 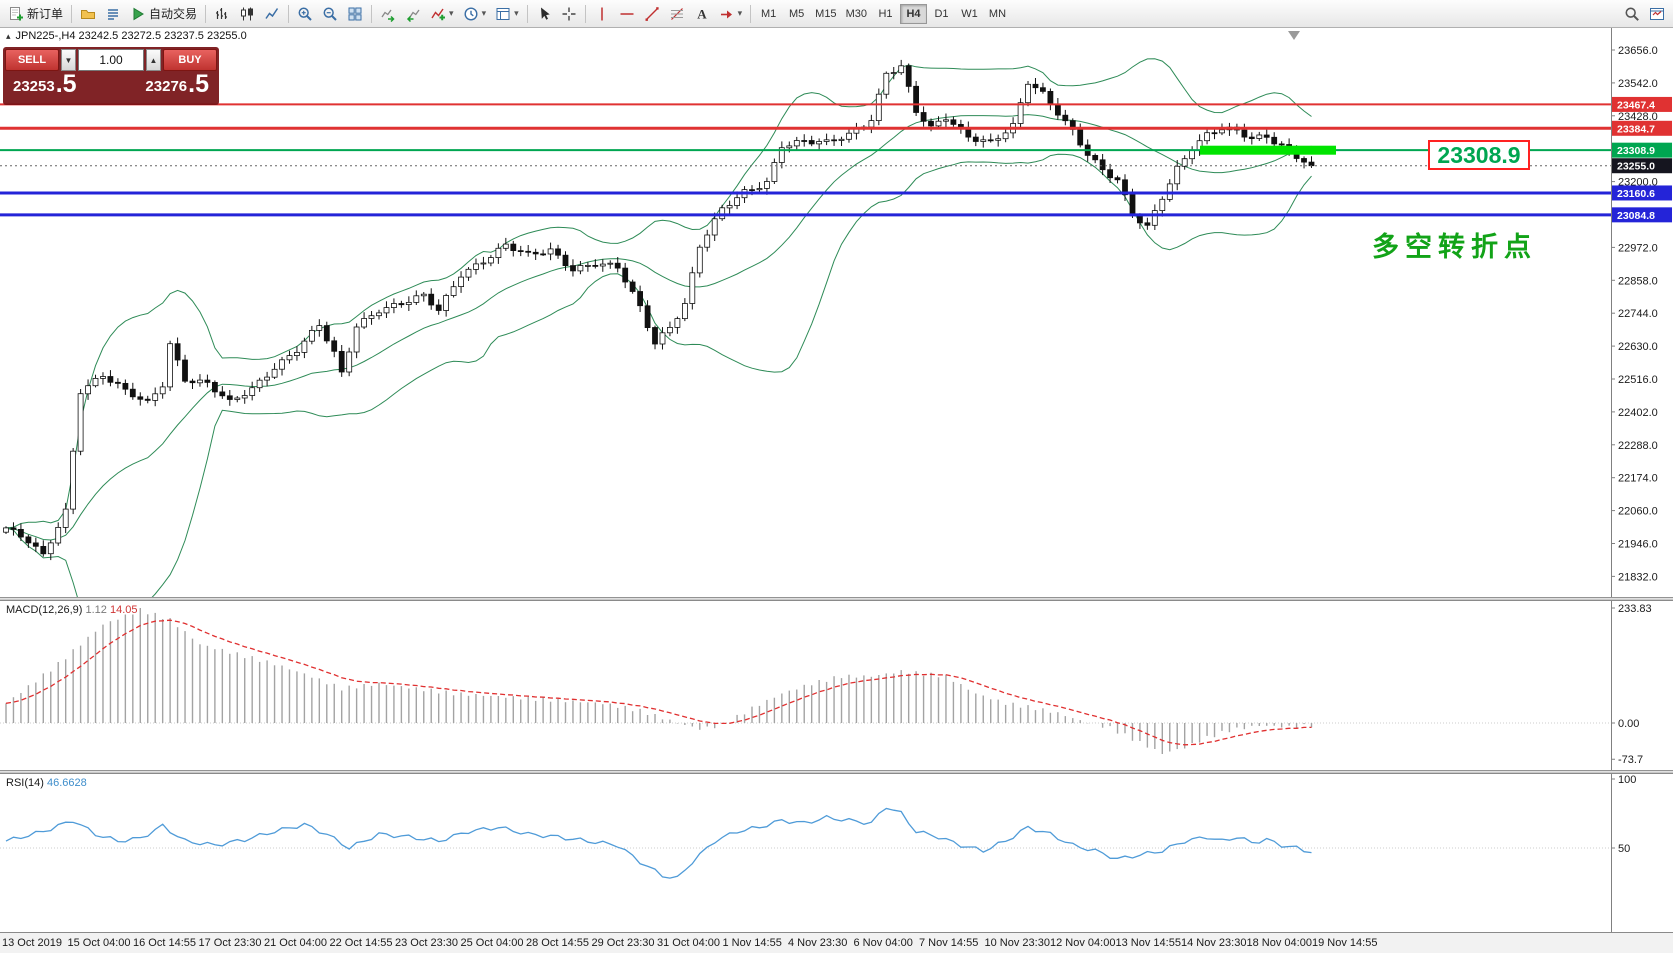 What do you see at coordinates (222, 14) in the screenshot?
I see `bar-chart-button` at bounding box center [222, 14].